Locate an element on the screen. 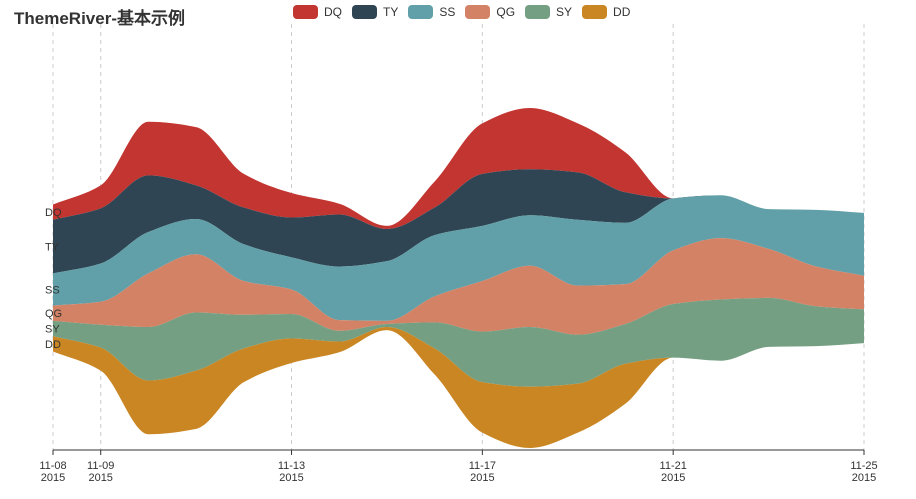 The height and width of the screenshot is (499, 916). series-label-dd: DD is located at coordinates (53, 345).